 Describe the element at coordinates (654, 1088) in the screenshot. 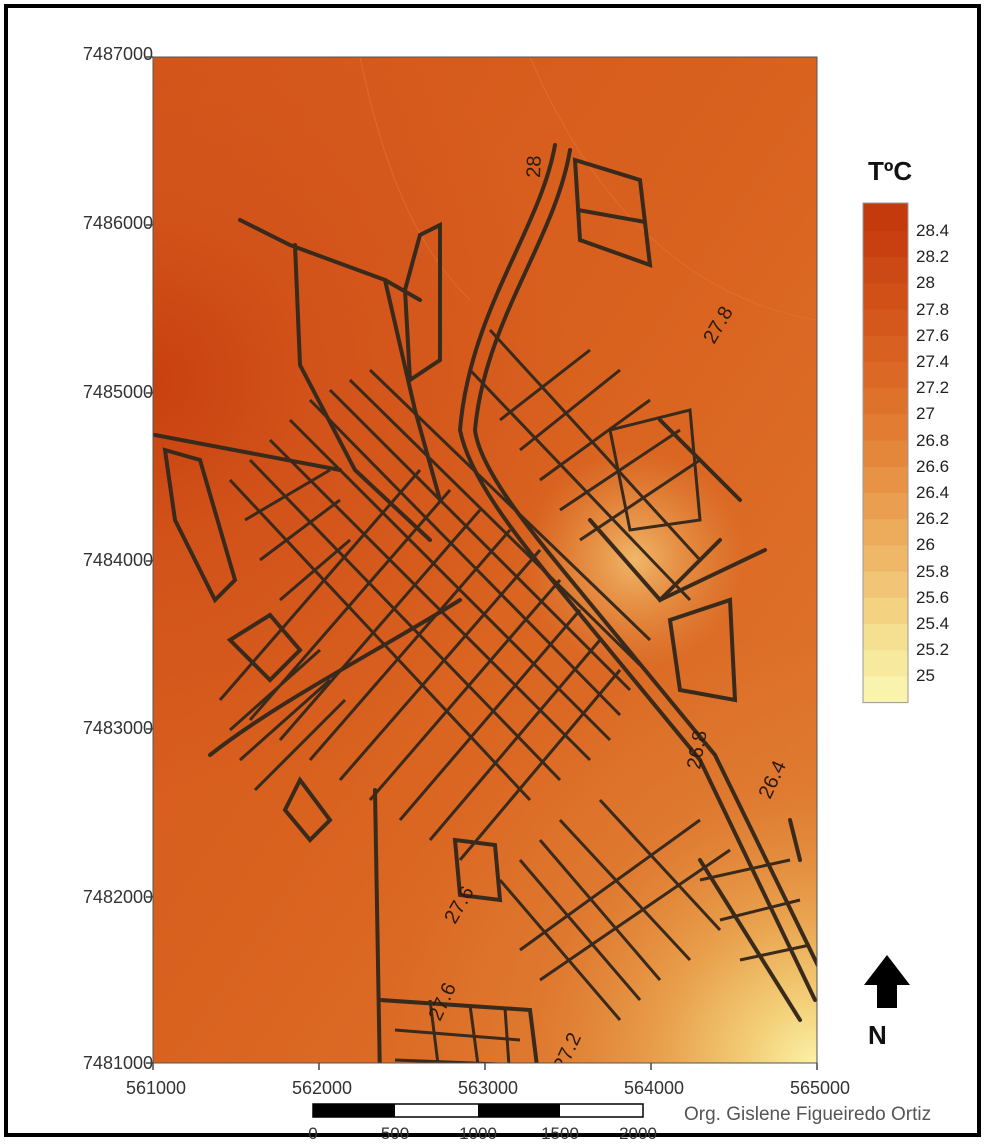

I see `x-tick-label: 564000` at that location.